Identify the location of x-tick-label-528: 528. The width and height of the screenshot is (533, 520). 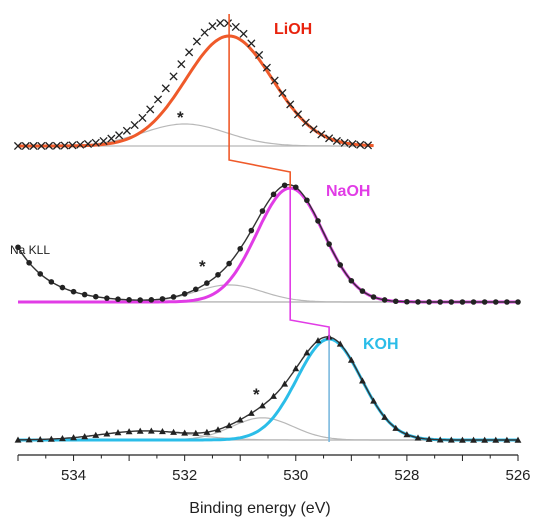
(406, 475).